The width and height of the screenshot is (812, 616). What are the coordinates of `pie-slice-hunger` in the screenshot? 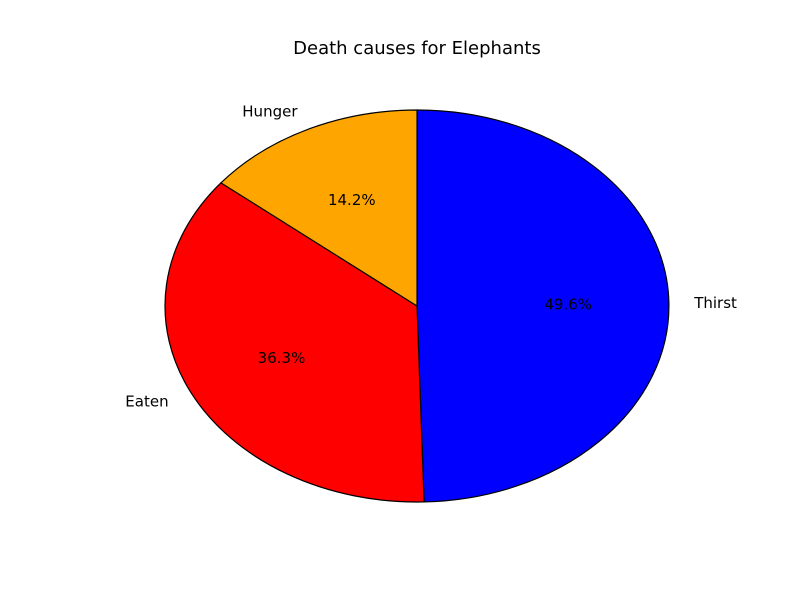 It's located at (319, 208).